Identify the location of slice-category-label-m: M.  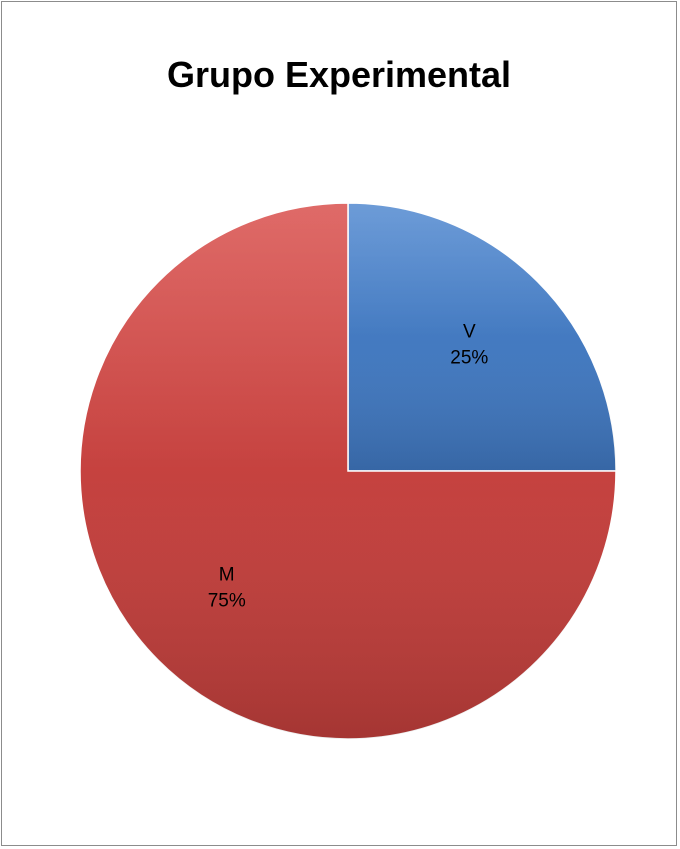
(227, 574).